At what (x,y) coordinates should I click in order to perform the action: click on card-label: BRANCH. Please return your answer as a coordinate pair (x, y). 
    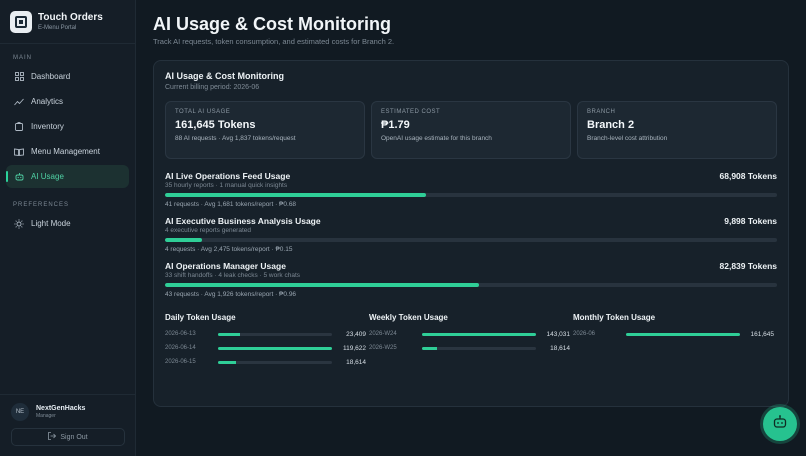
    Looking at the image, I should click on (601, 112).